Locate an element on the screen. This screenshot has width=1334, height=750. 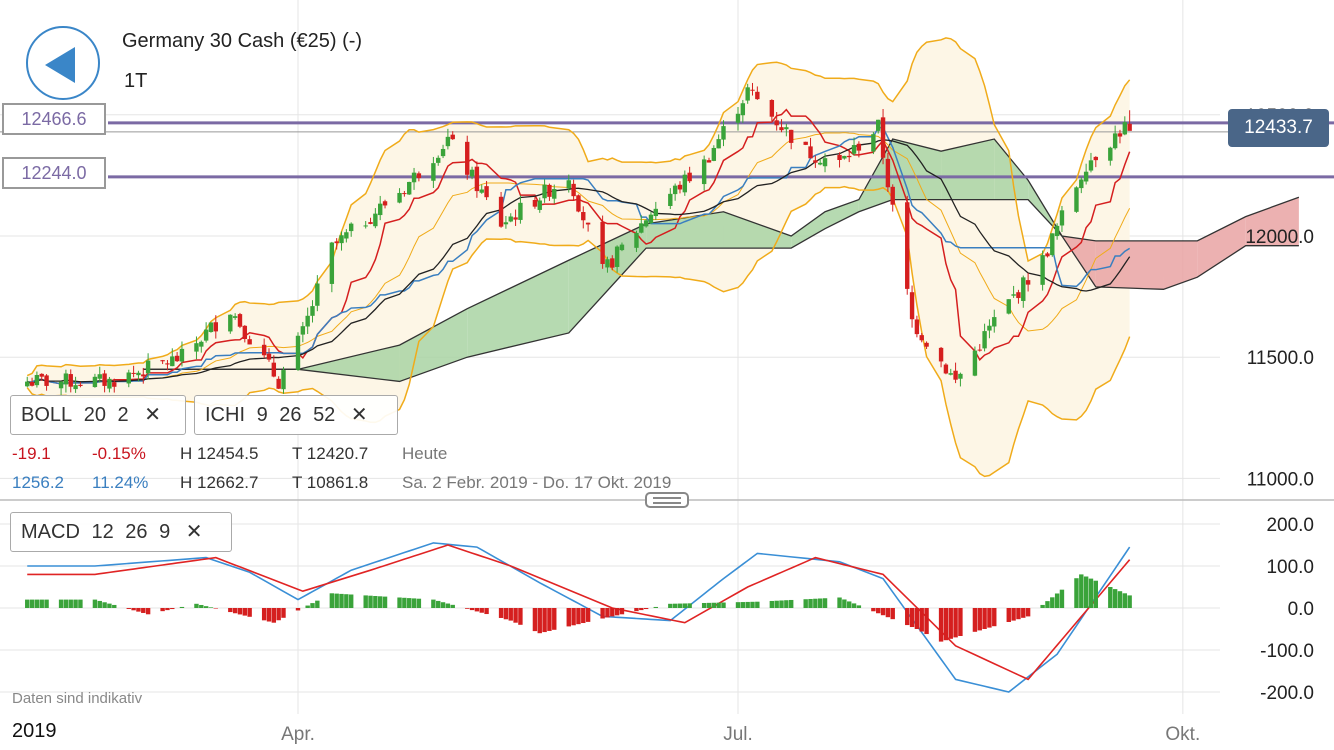
macd-slow: 26 is located at coordinates (136, 532).